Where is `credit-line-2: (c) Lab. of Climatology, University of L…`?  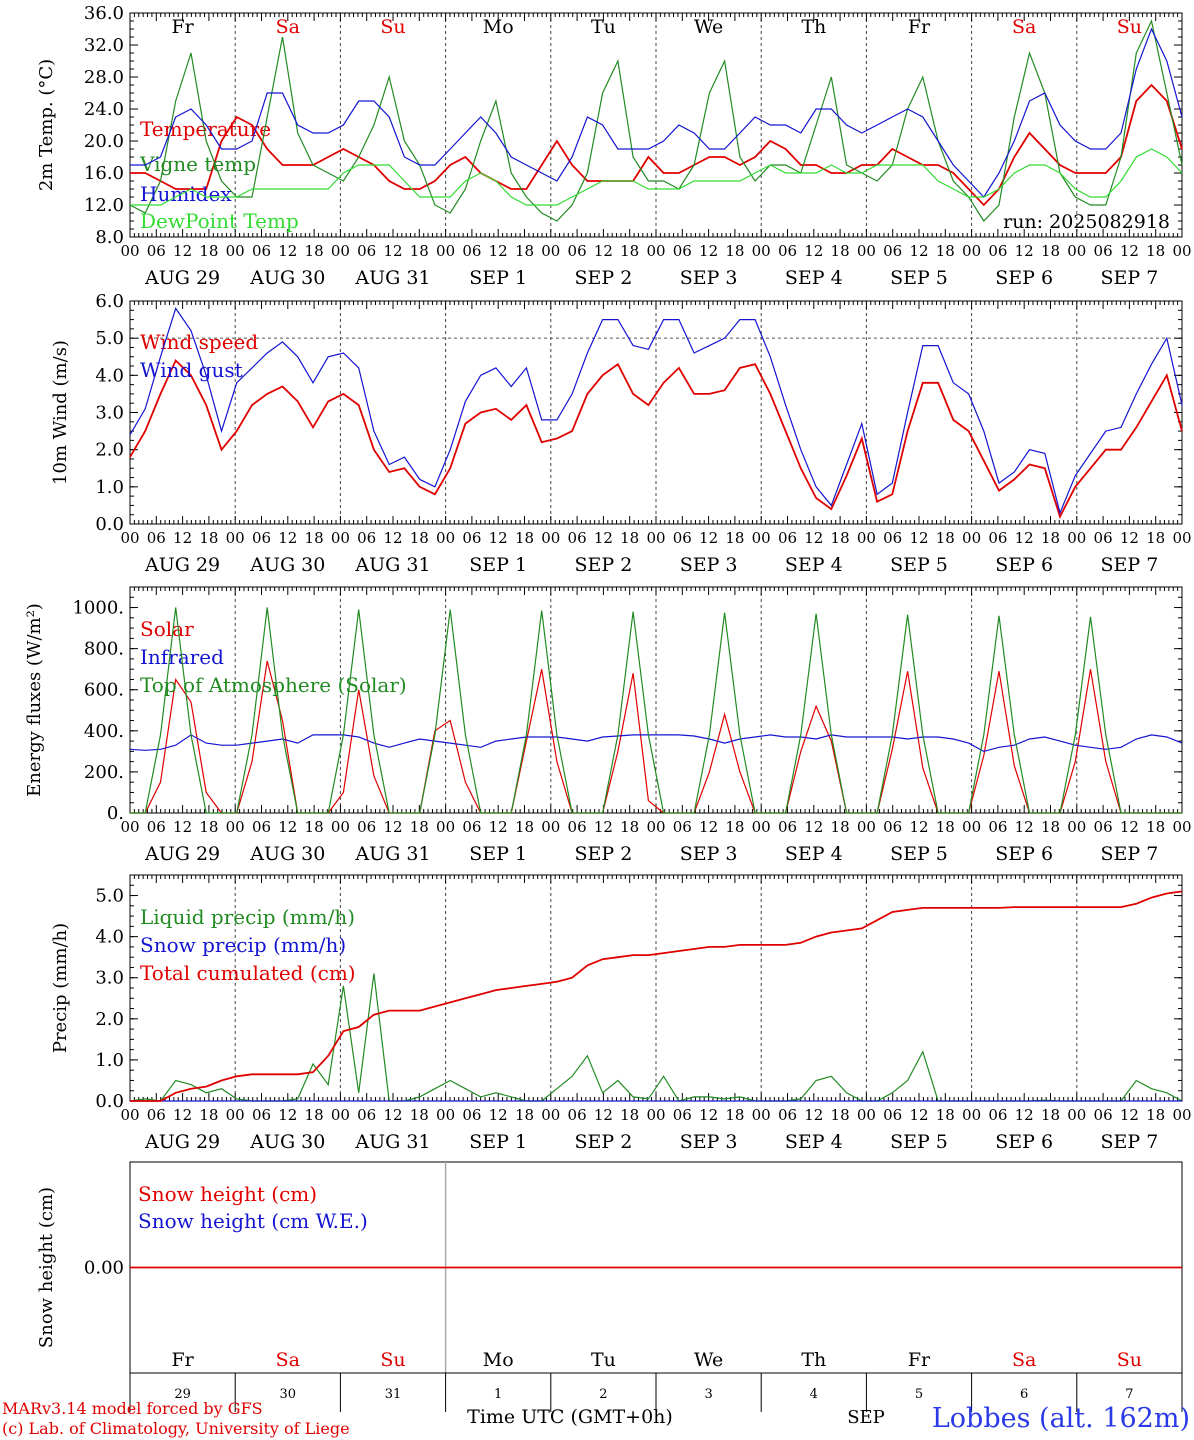 credit-line-2: (c) Lab. of Climatology, University of L… is located at coordinates (176, 1428).